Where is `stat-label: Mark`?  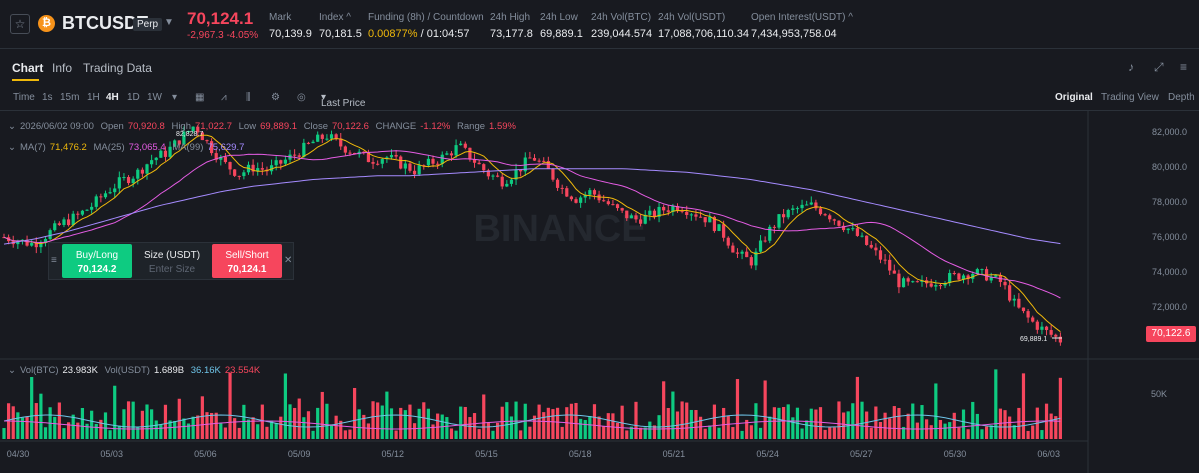 stat-label: Mark is located at coordinates (280, 17).